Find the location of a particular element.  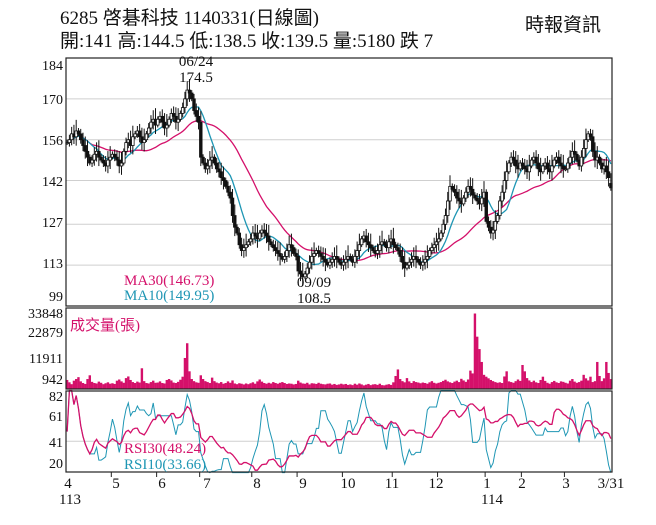

month-tick: 2 is located at coordinates (522, 484).